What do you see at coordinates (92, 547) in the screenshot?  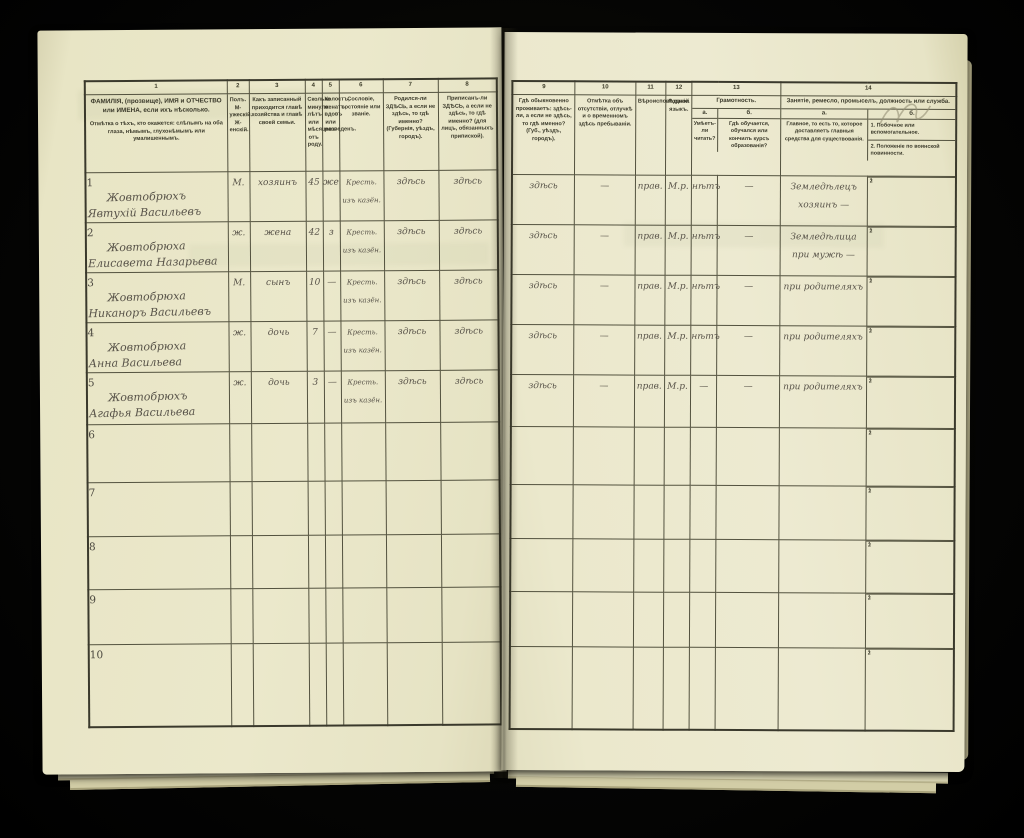 I see `row-number: 8` at bounding box center [92, 547].